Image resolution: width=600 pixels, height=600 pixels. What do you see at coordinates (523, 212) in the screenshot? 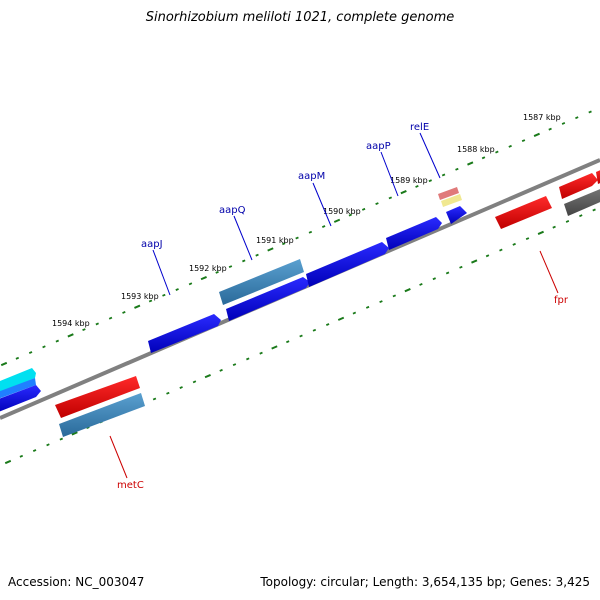
I see `gene-arrow-fpr` at bounding box center [523, 212].